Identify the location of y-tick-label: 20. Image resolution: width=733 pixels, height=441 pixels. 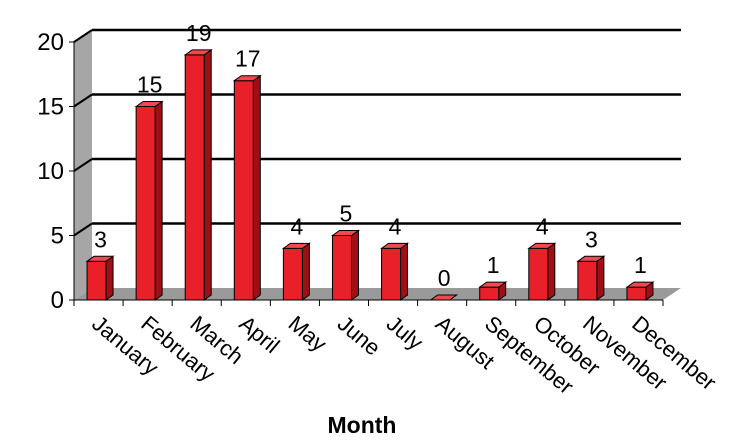
(50, 42).